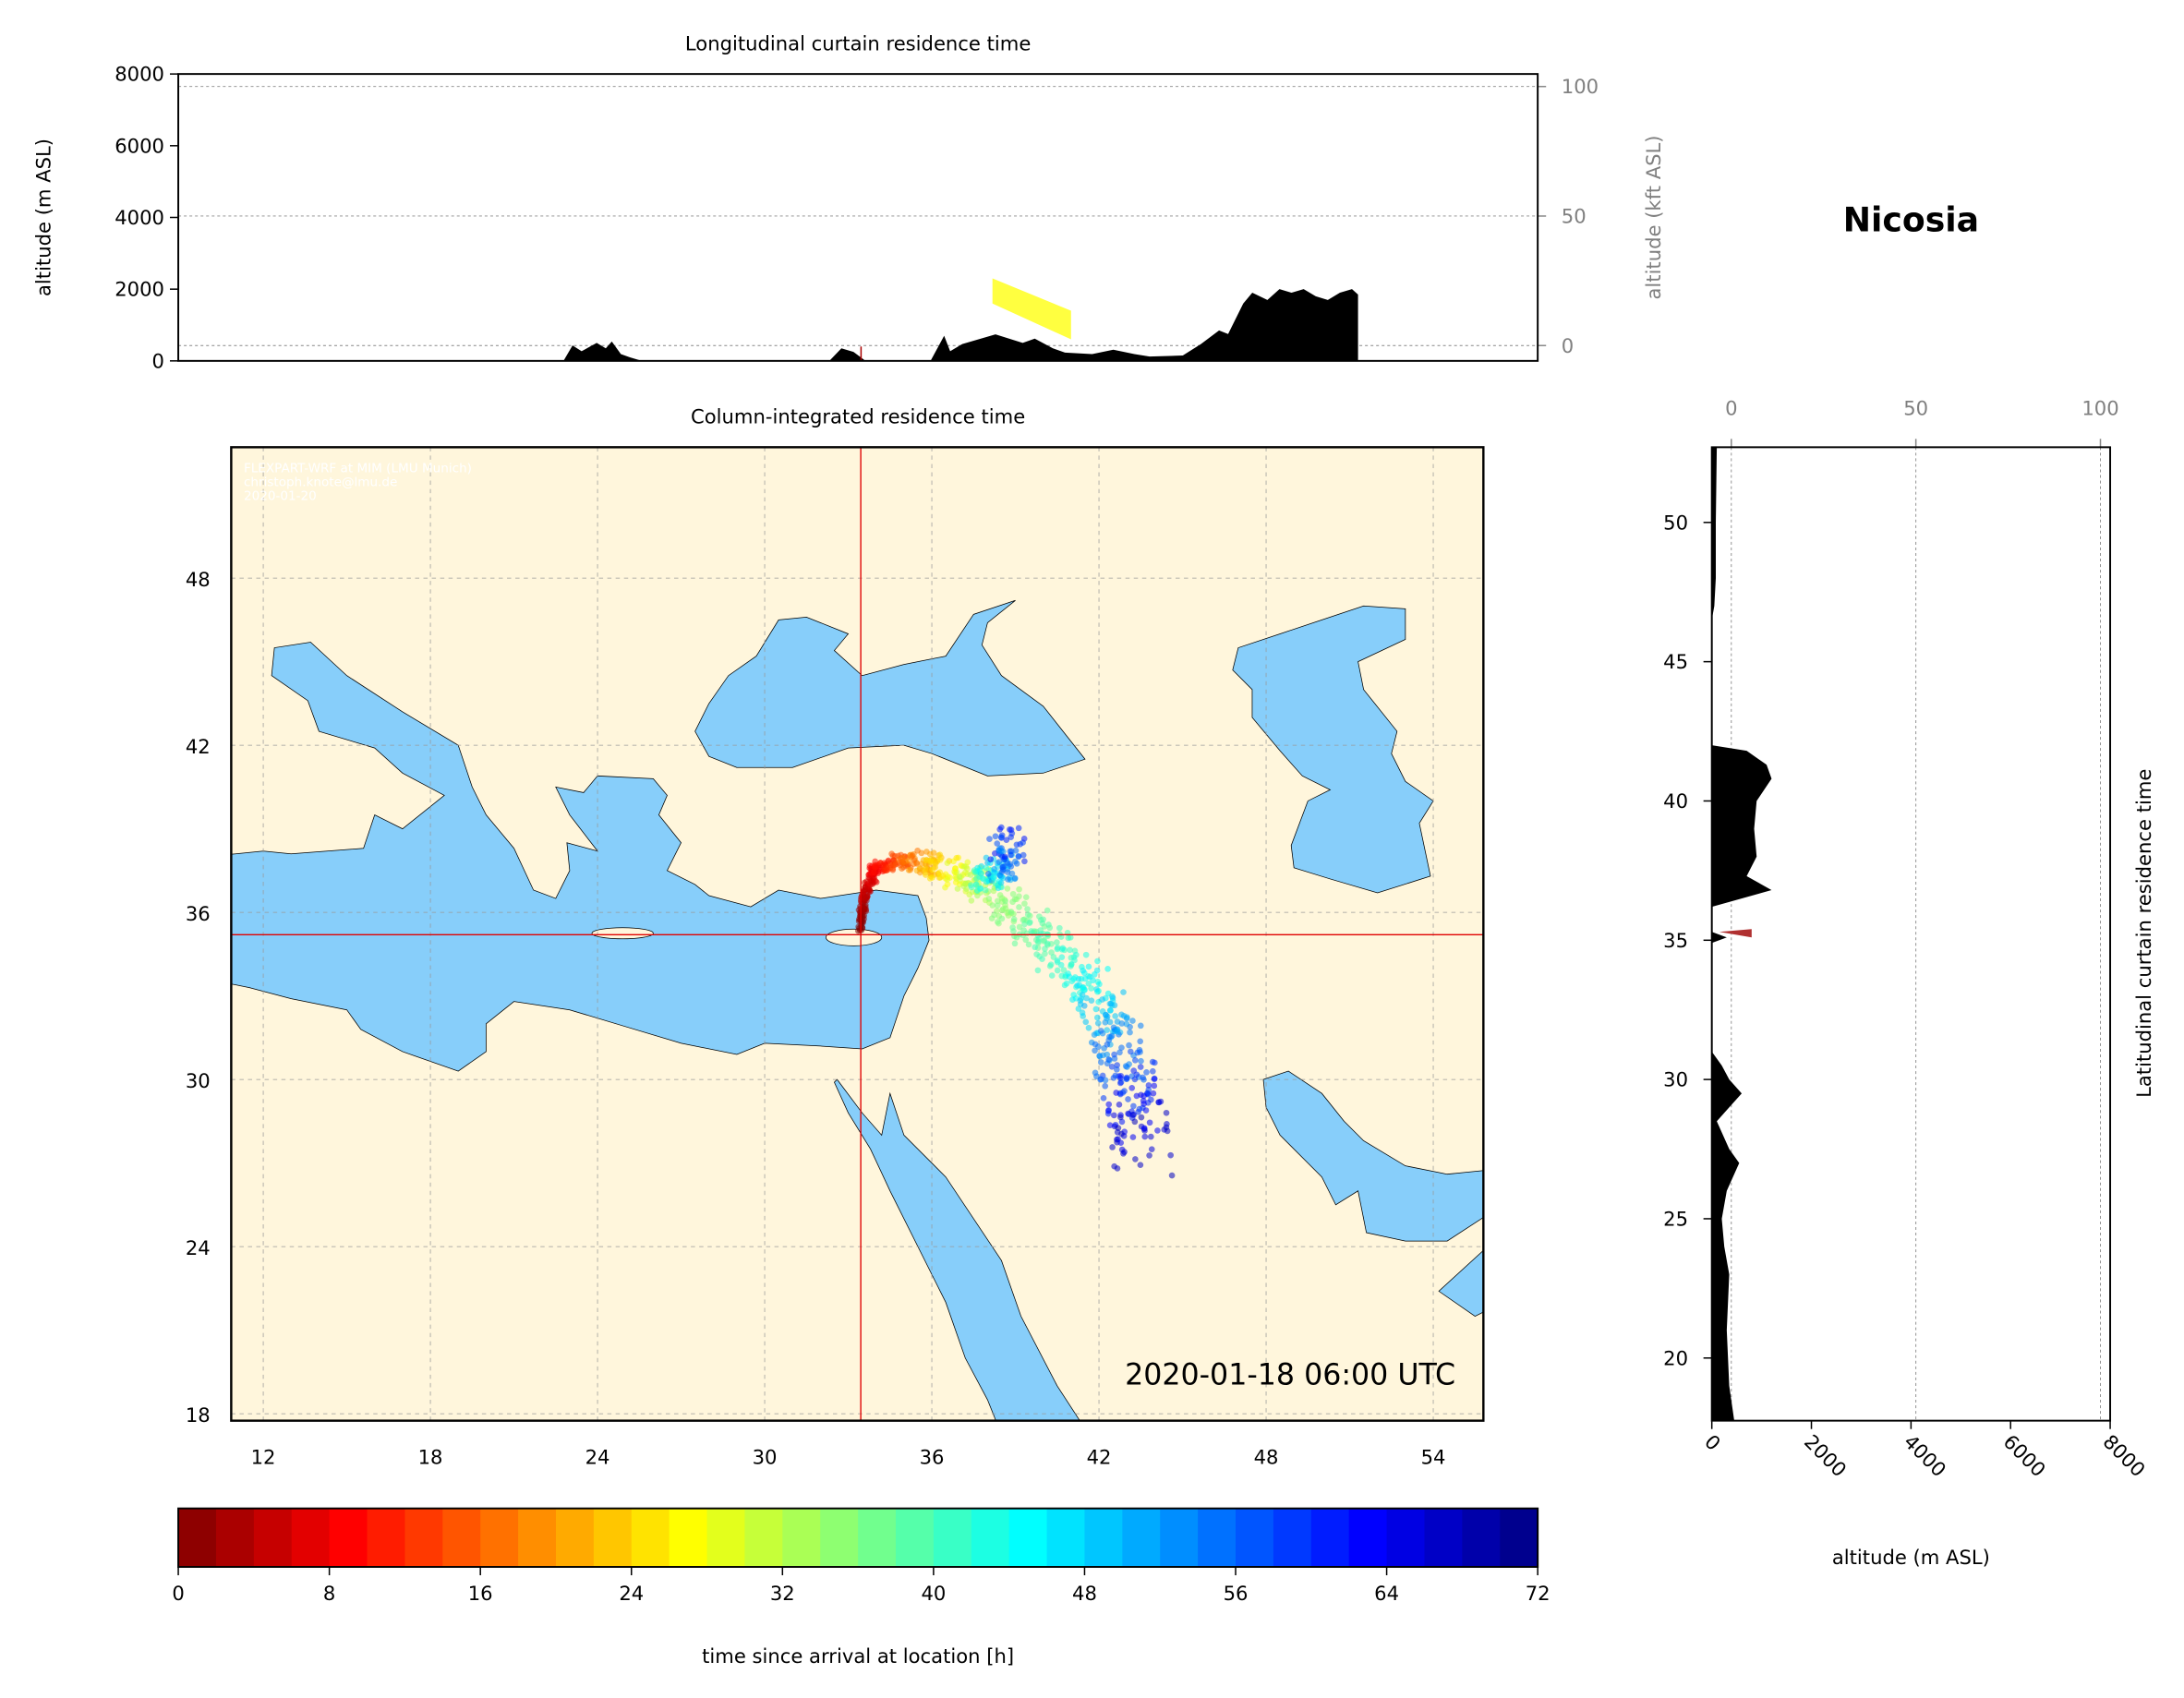 This screenshot has height=1698, width=2184. What do you see at coordinates (1915, 408) in the screenshot?
I see `lat-curtain-top-tick-label: 50` at bounding box center [1915, 408].